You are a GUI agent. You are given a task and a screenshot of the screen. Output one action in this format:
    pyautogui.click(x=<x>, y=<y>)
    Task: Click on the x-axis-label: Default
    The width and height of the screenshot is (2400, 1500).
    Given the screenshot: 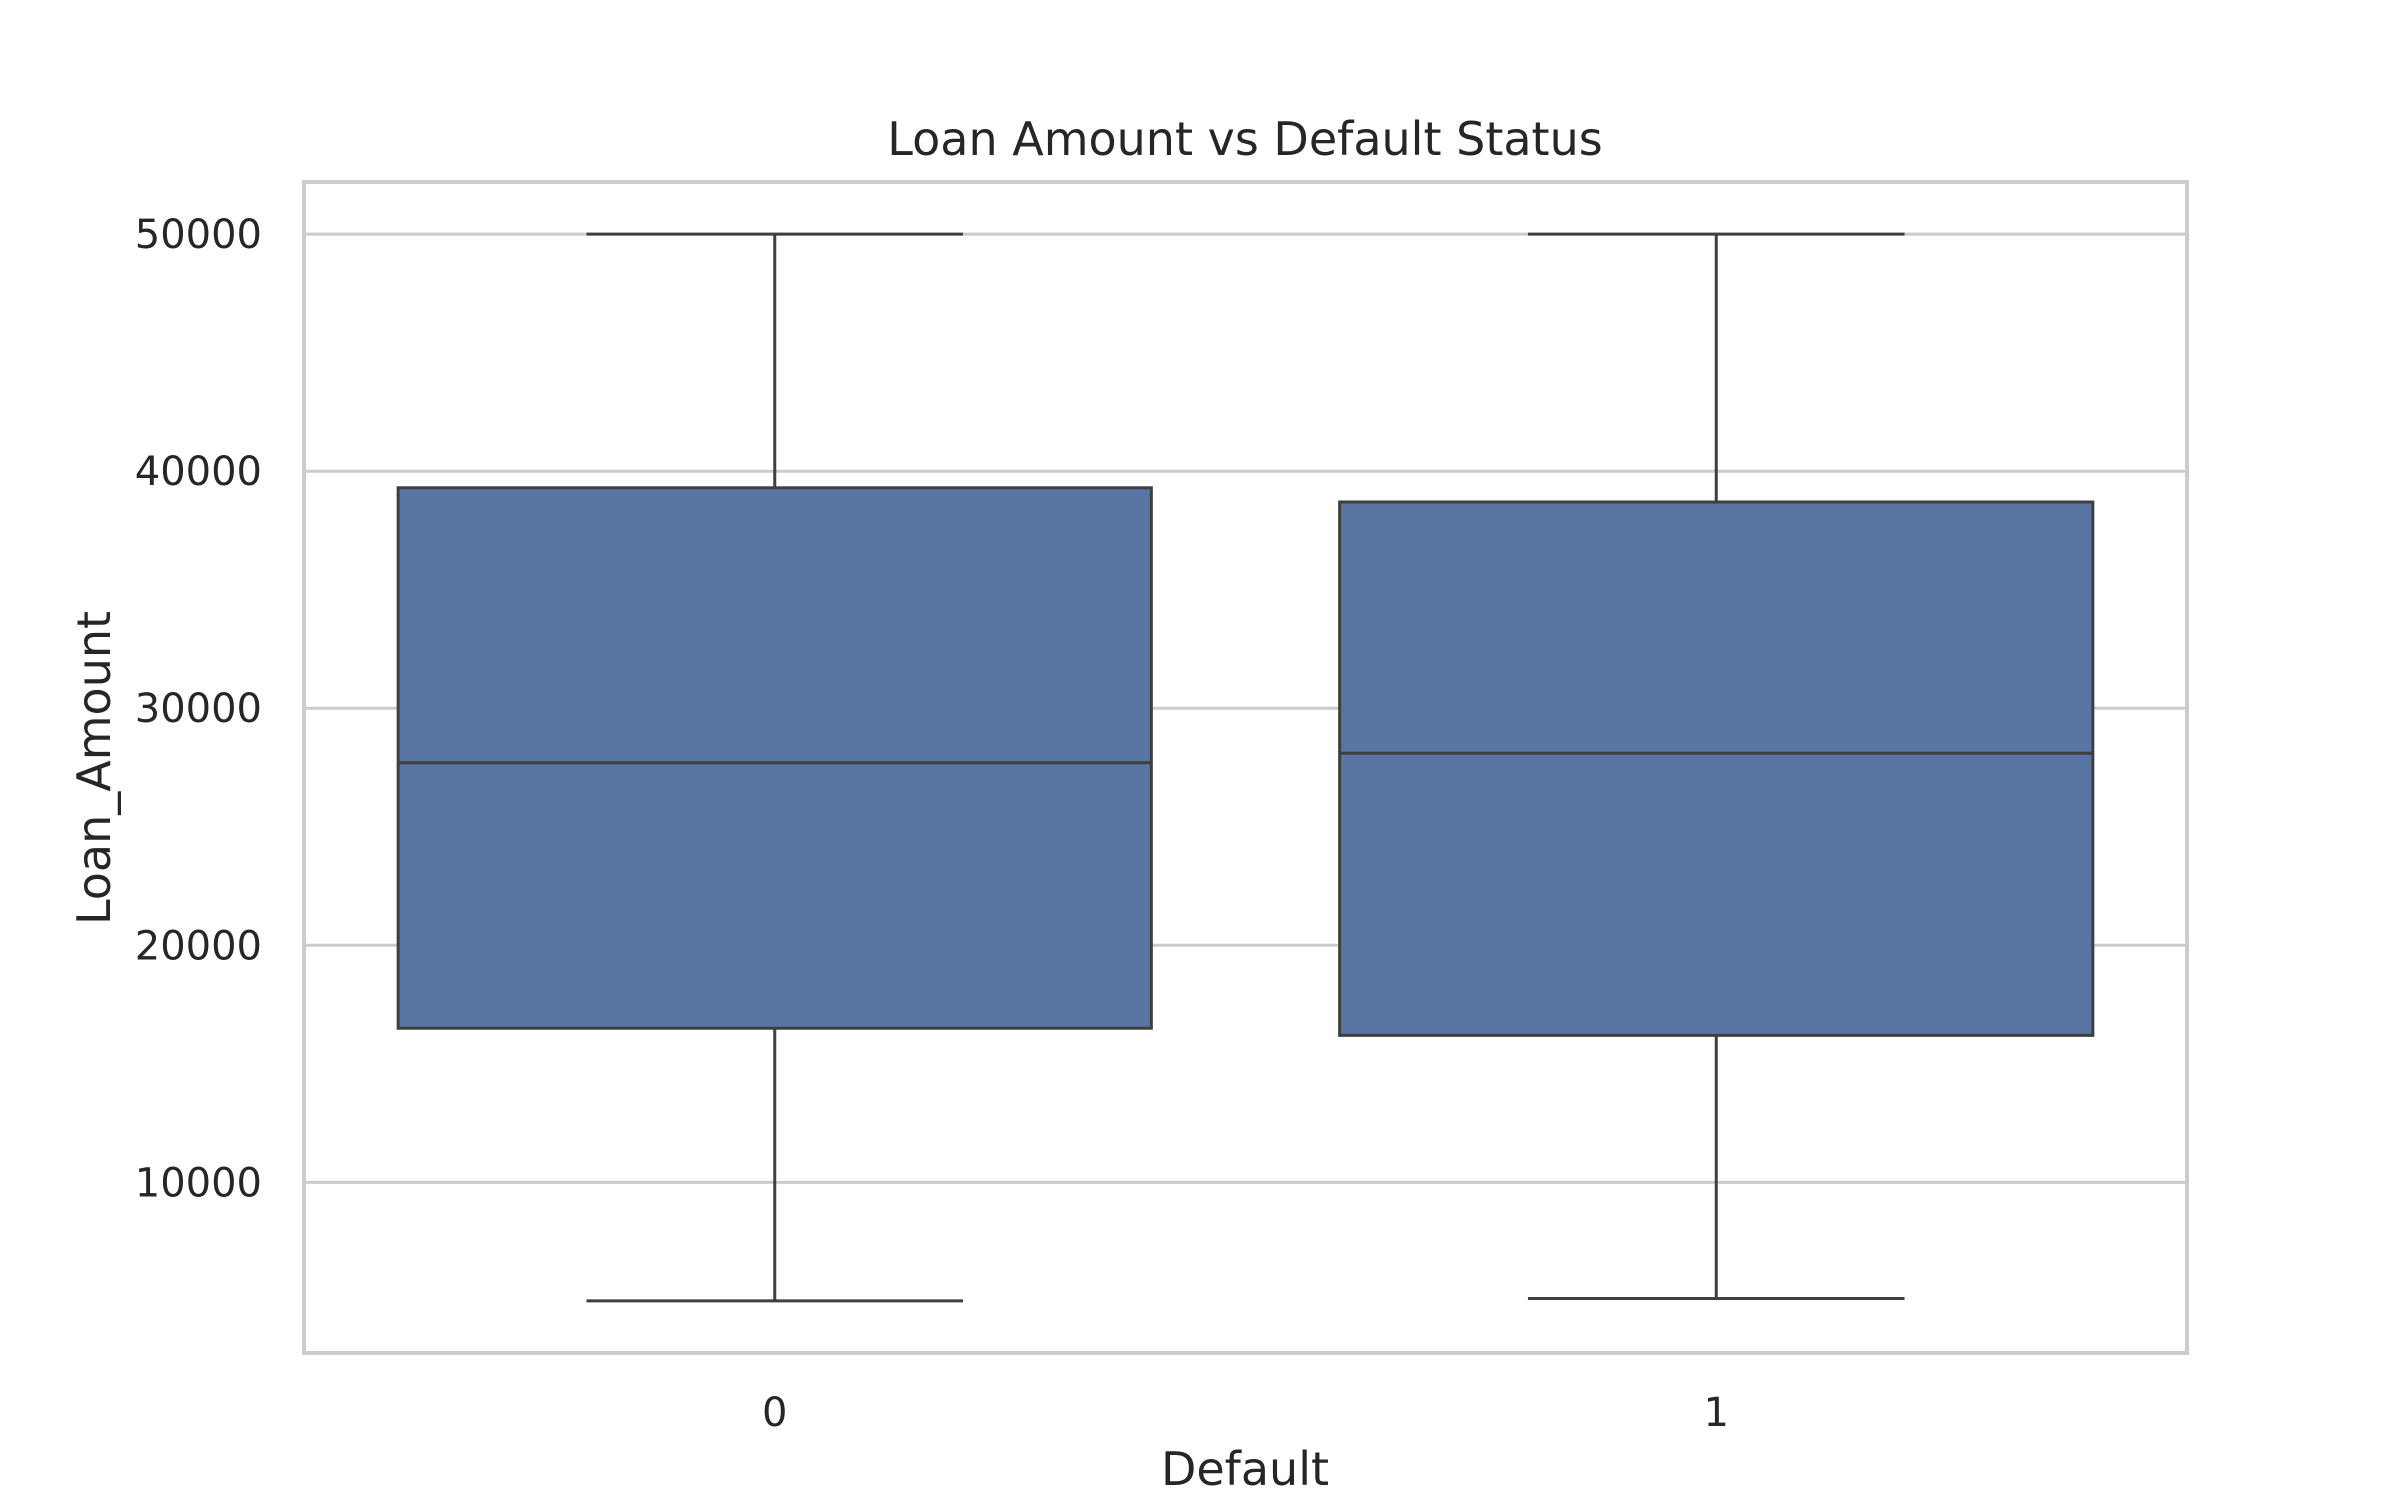 What is the action you would take?
    pyautogui.click(x=1245, y=1469)
    